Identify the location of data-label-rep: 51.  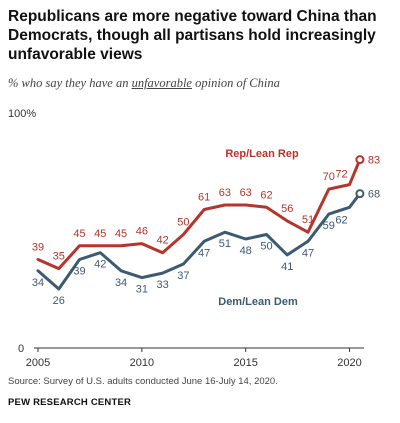
(308, 220).